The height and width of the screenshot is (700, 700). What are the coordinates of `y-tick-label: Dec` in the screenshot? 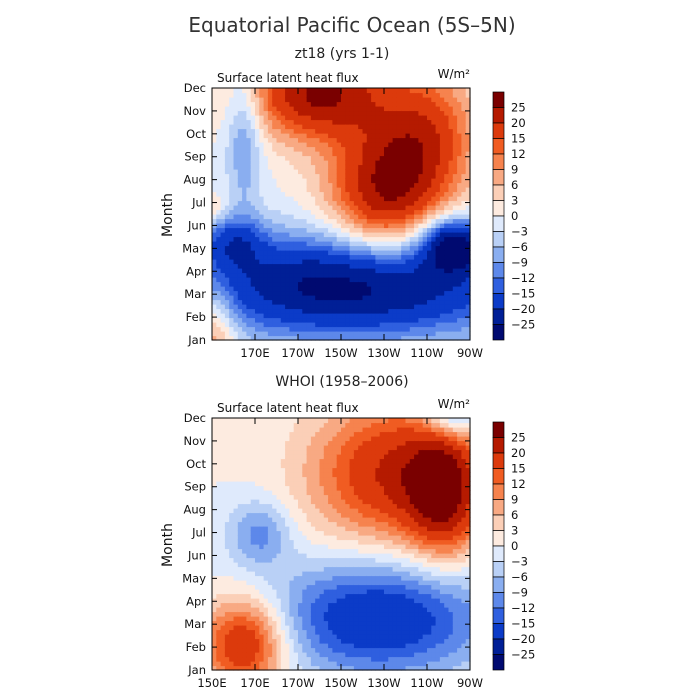 It's located at (195, 88).